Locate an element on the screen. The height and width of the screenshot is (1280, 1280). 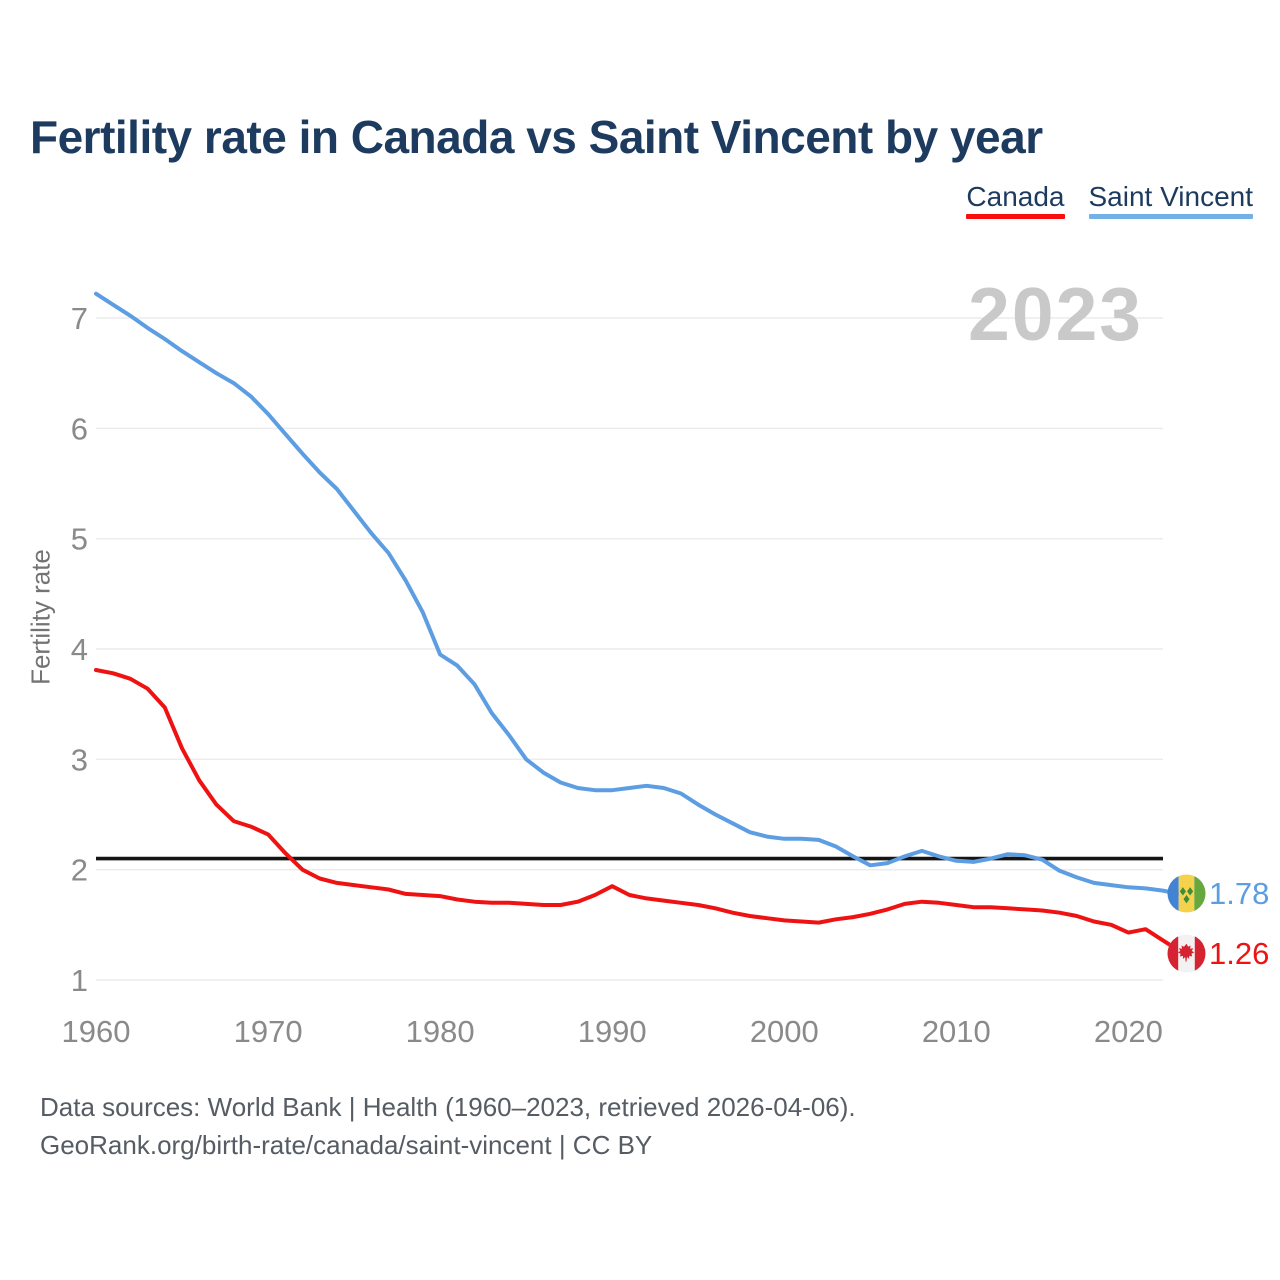
y-tick-label: 7 is located at coordinates (79, 318).